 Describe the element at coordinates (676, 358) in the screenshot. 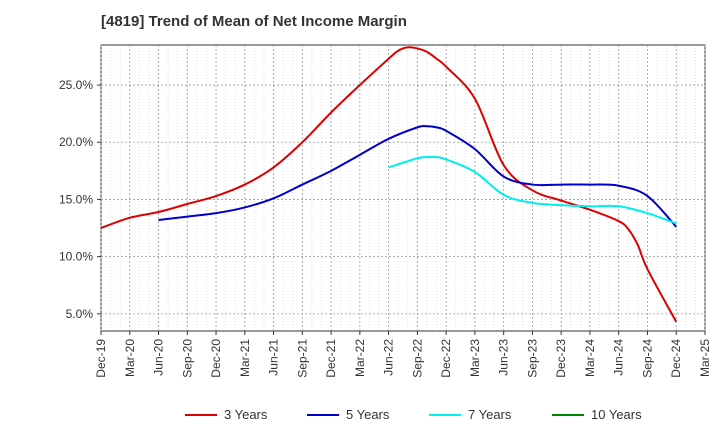

I see `x-tick-label: Dec-24` at that location.